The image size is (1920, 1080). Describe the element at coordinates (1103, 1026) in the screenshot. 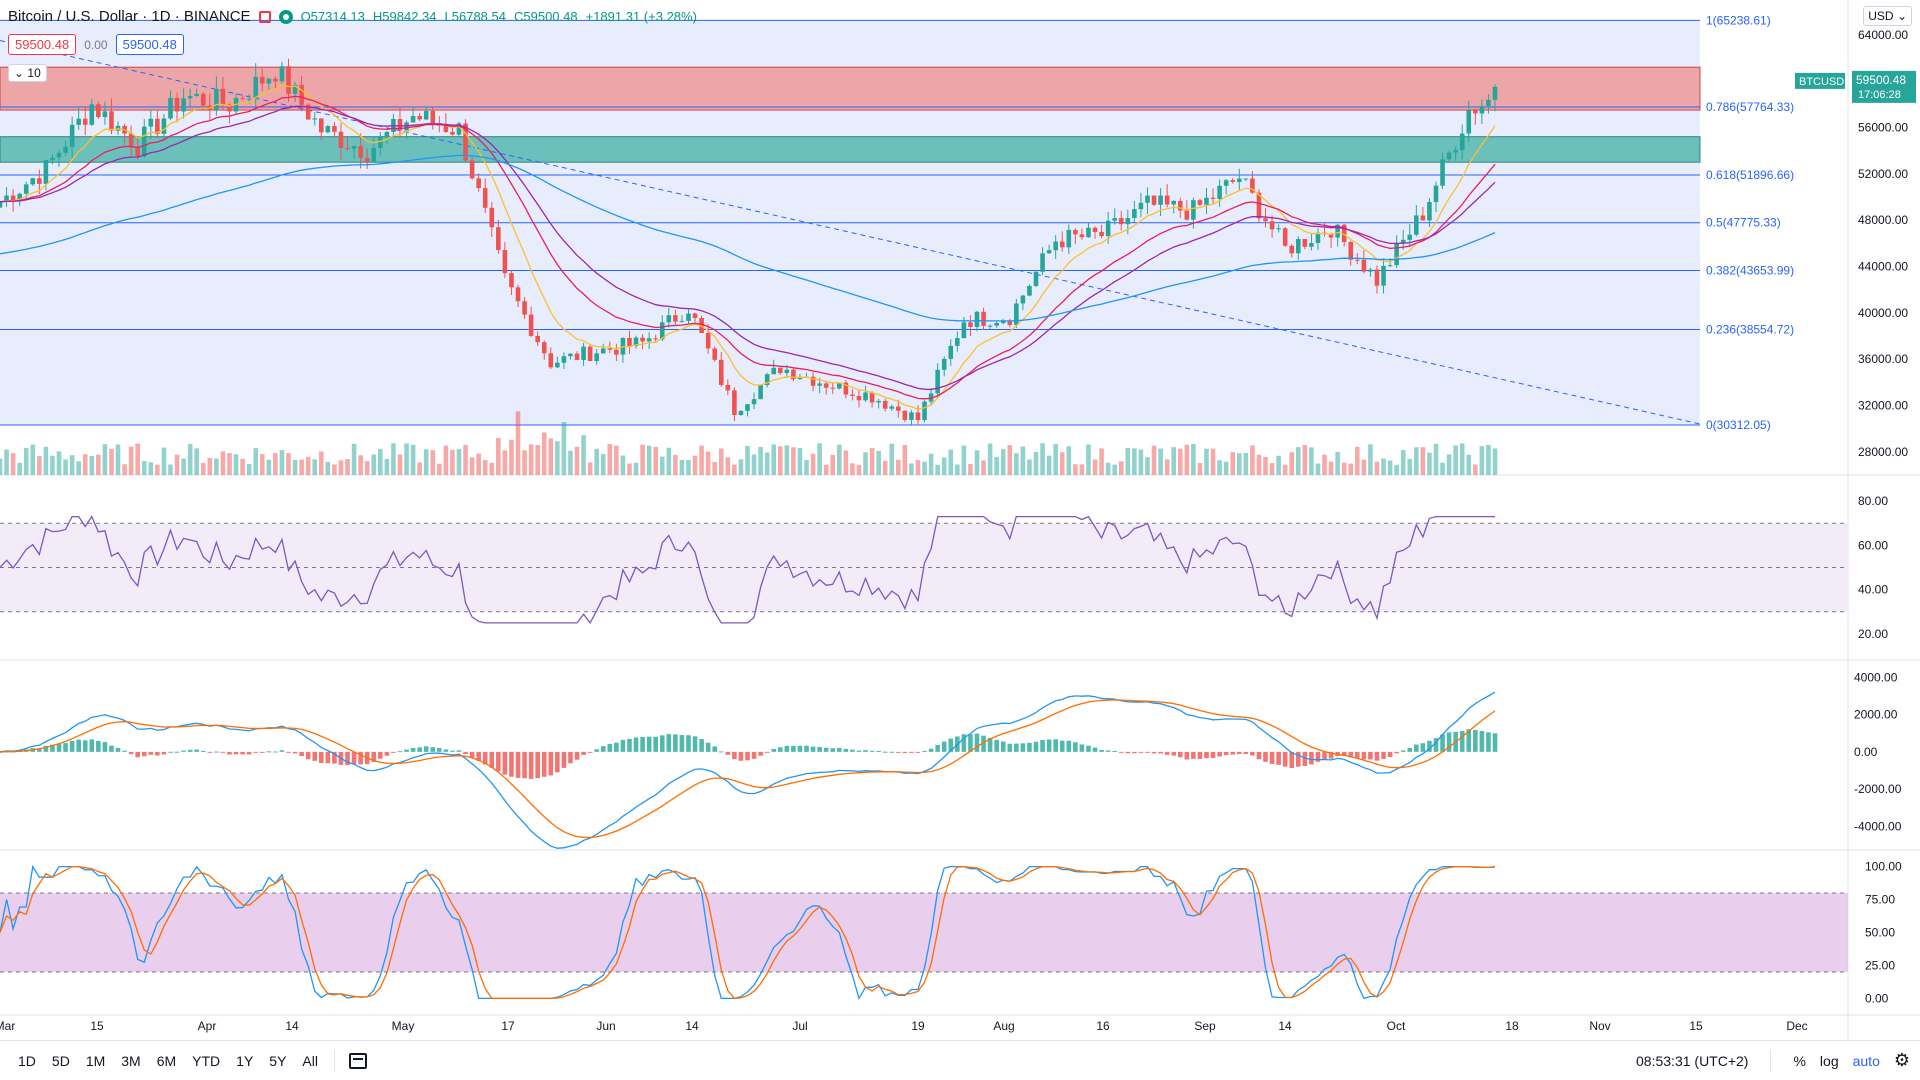

I see `time-axis-label: 16` at that location.